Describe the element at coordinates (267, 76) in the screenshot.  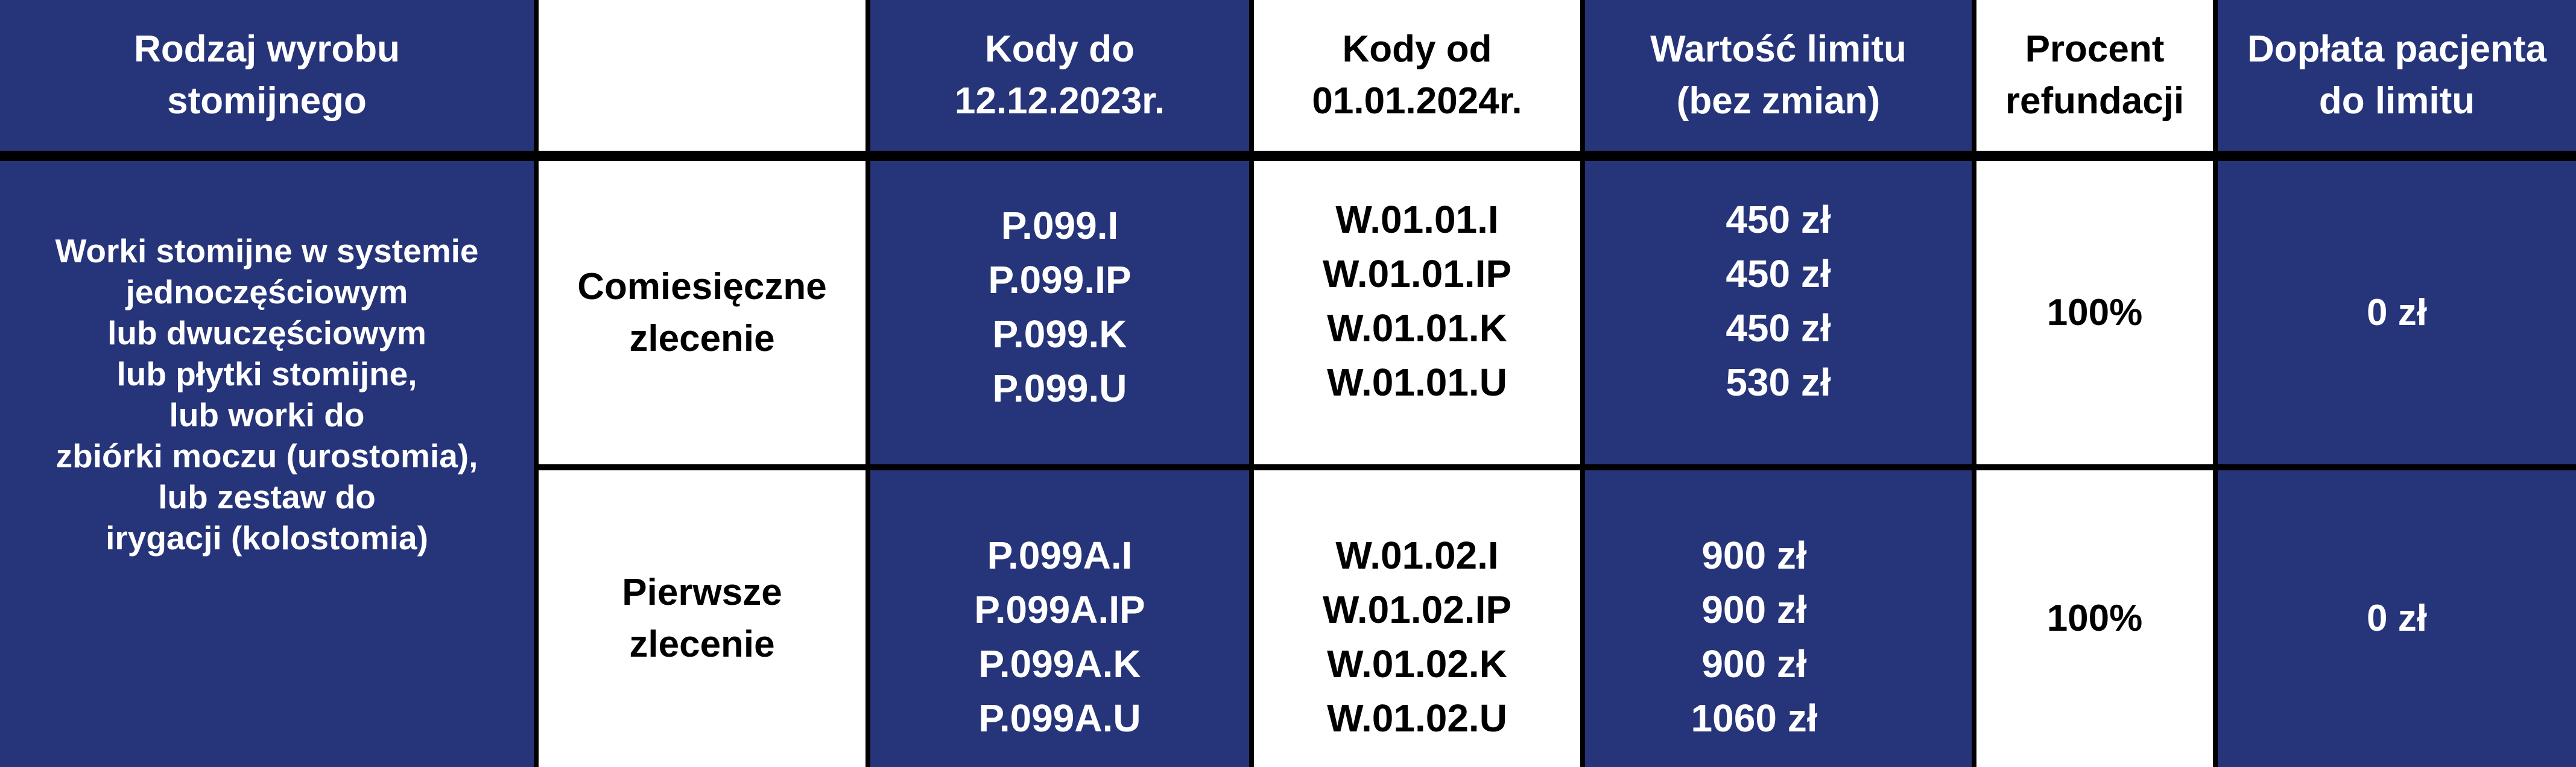
I see `header-product-type: Rodzaj wyrobu stomijnego` at that location.